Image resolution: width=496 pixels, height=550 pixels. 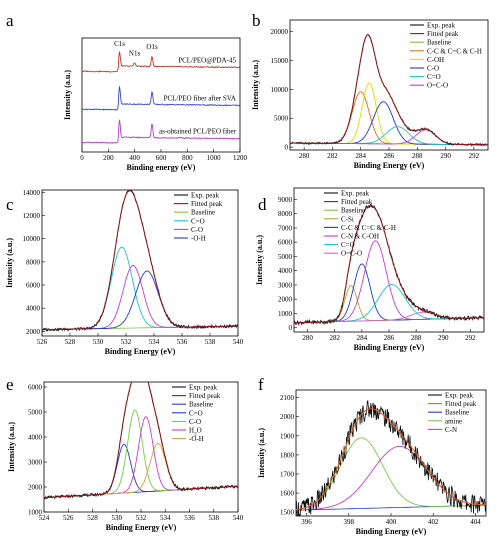 I want to click on legend-label-part: -O-H, so click(x=196, y=439).